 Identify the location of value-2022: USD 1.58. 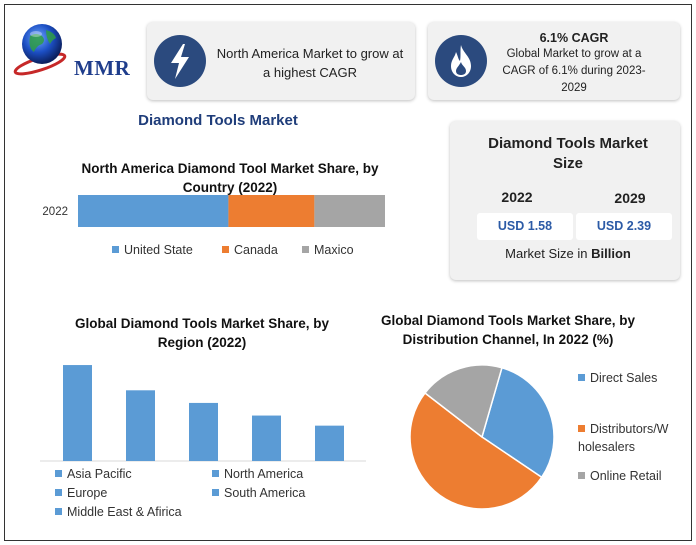
(525, 226).